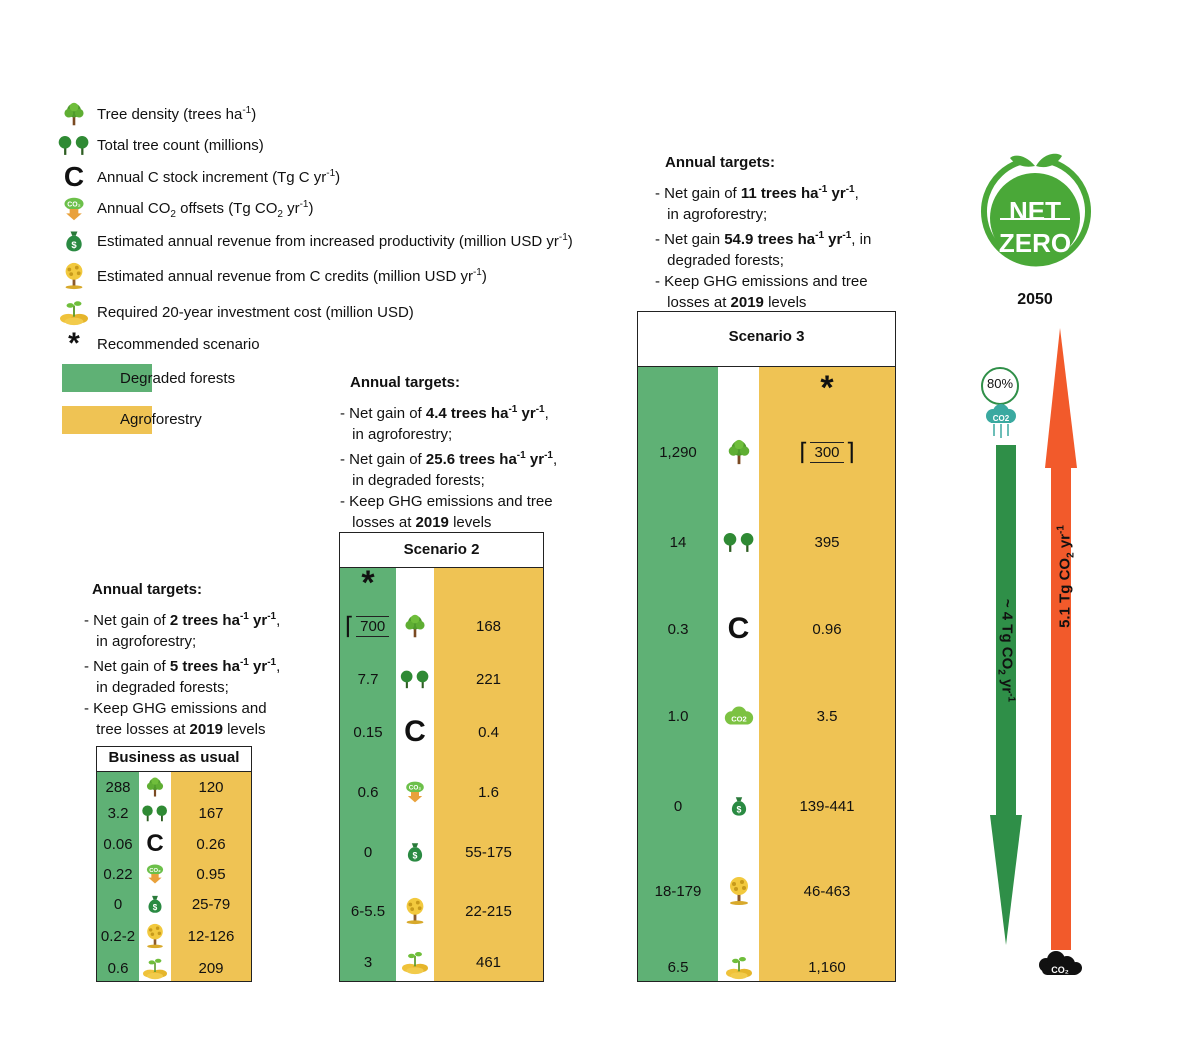  I want to click on bau-agro-value: 0.26, so click(211, 844).